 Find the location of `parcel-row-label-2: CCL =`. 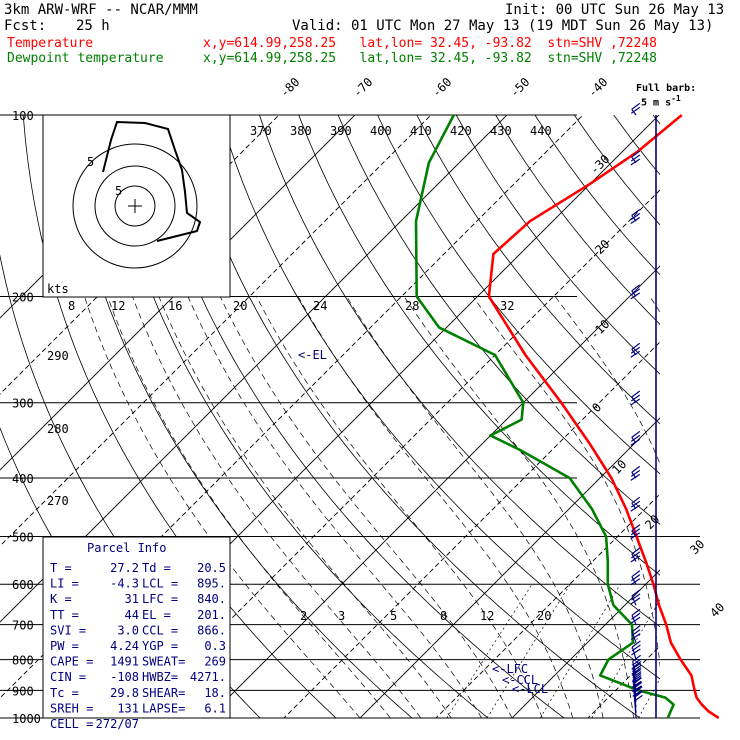

parcel-row-label-2: CCL = is located at coordinates (160, 630).